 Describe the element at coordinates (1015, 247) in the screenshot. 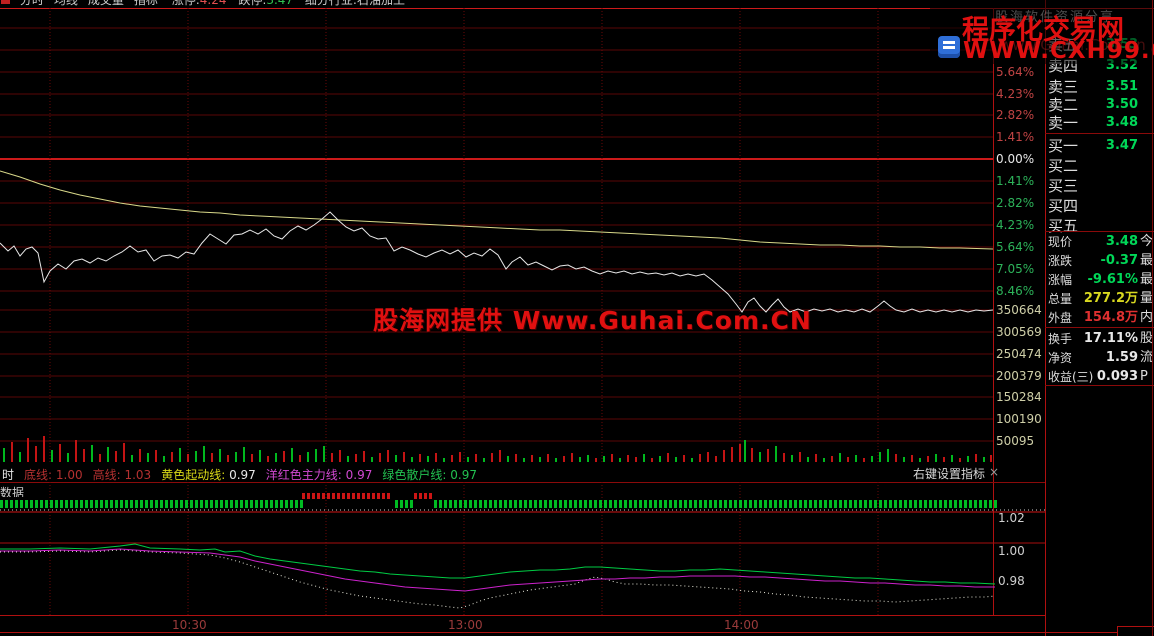

I see `price-axis-label: 5.64%` at that location.